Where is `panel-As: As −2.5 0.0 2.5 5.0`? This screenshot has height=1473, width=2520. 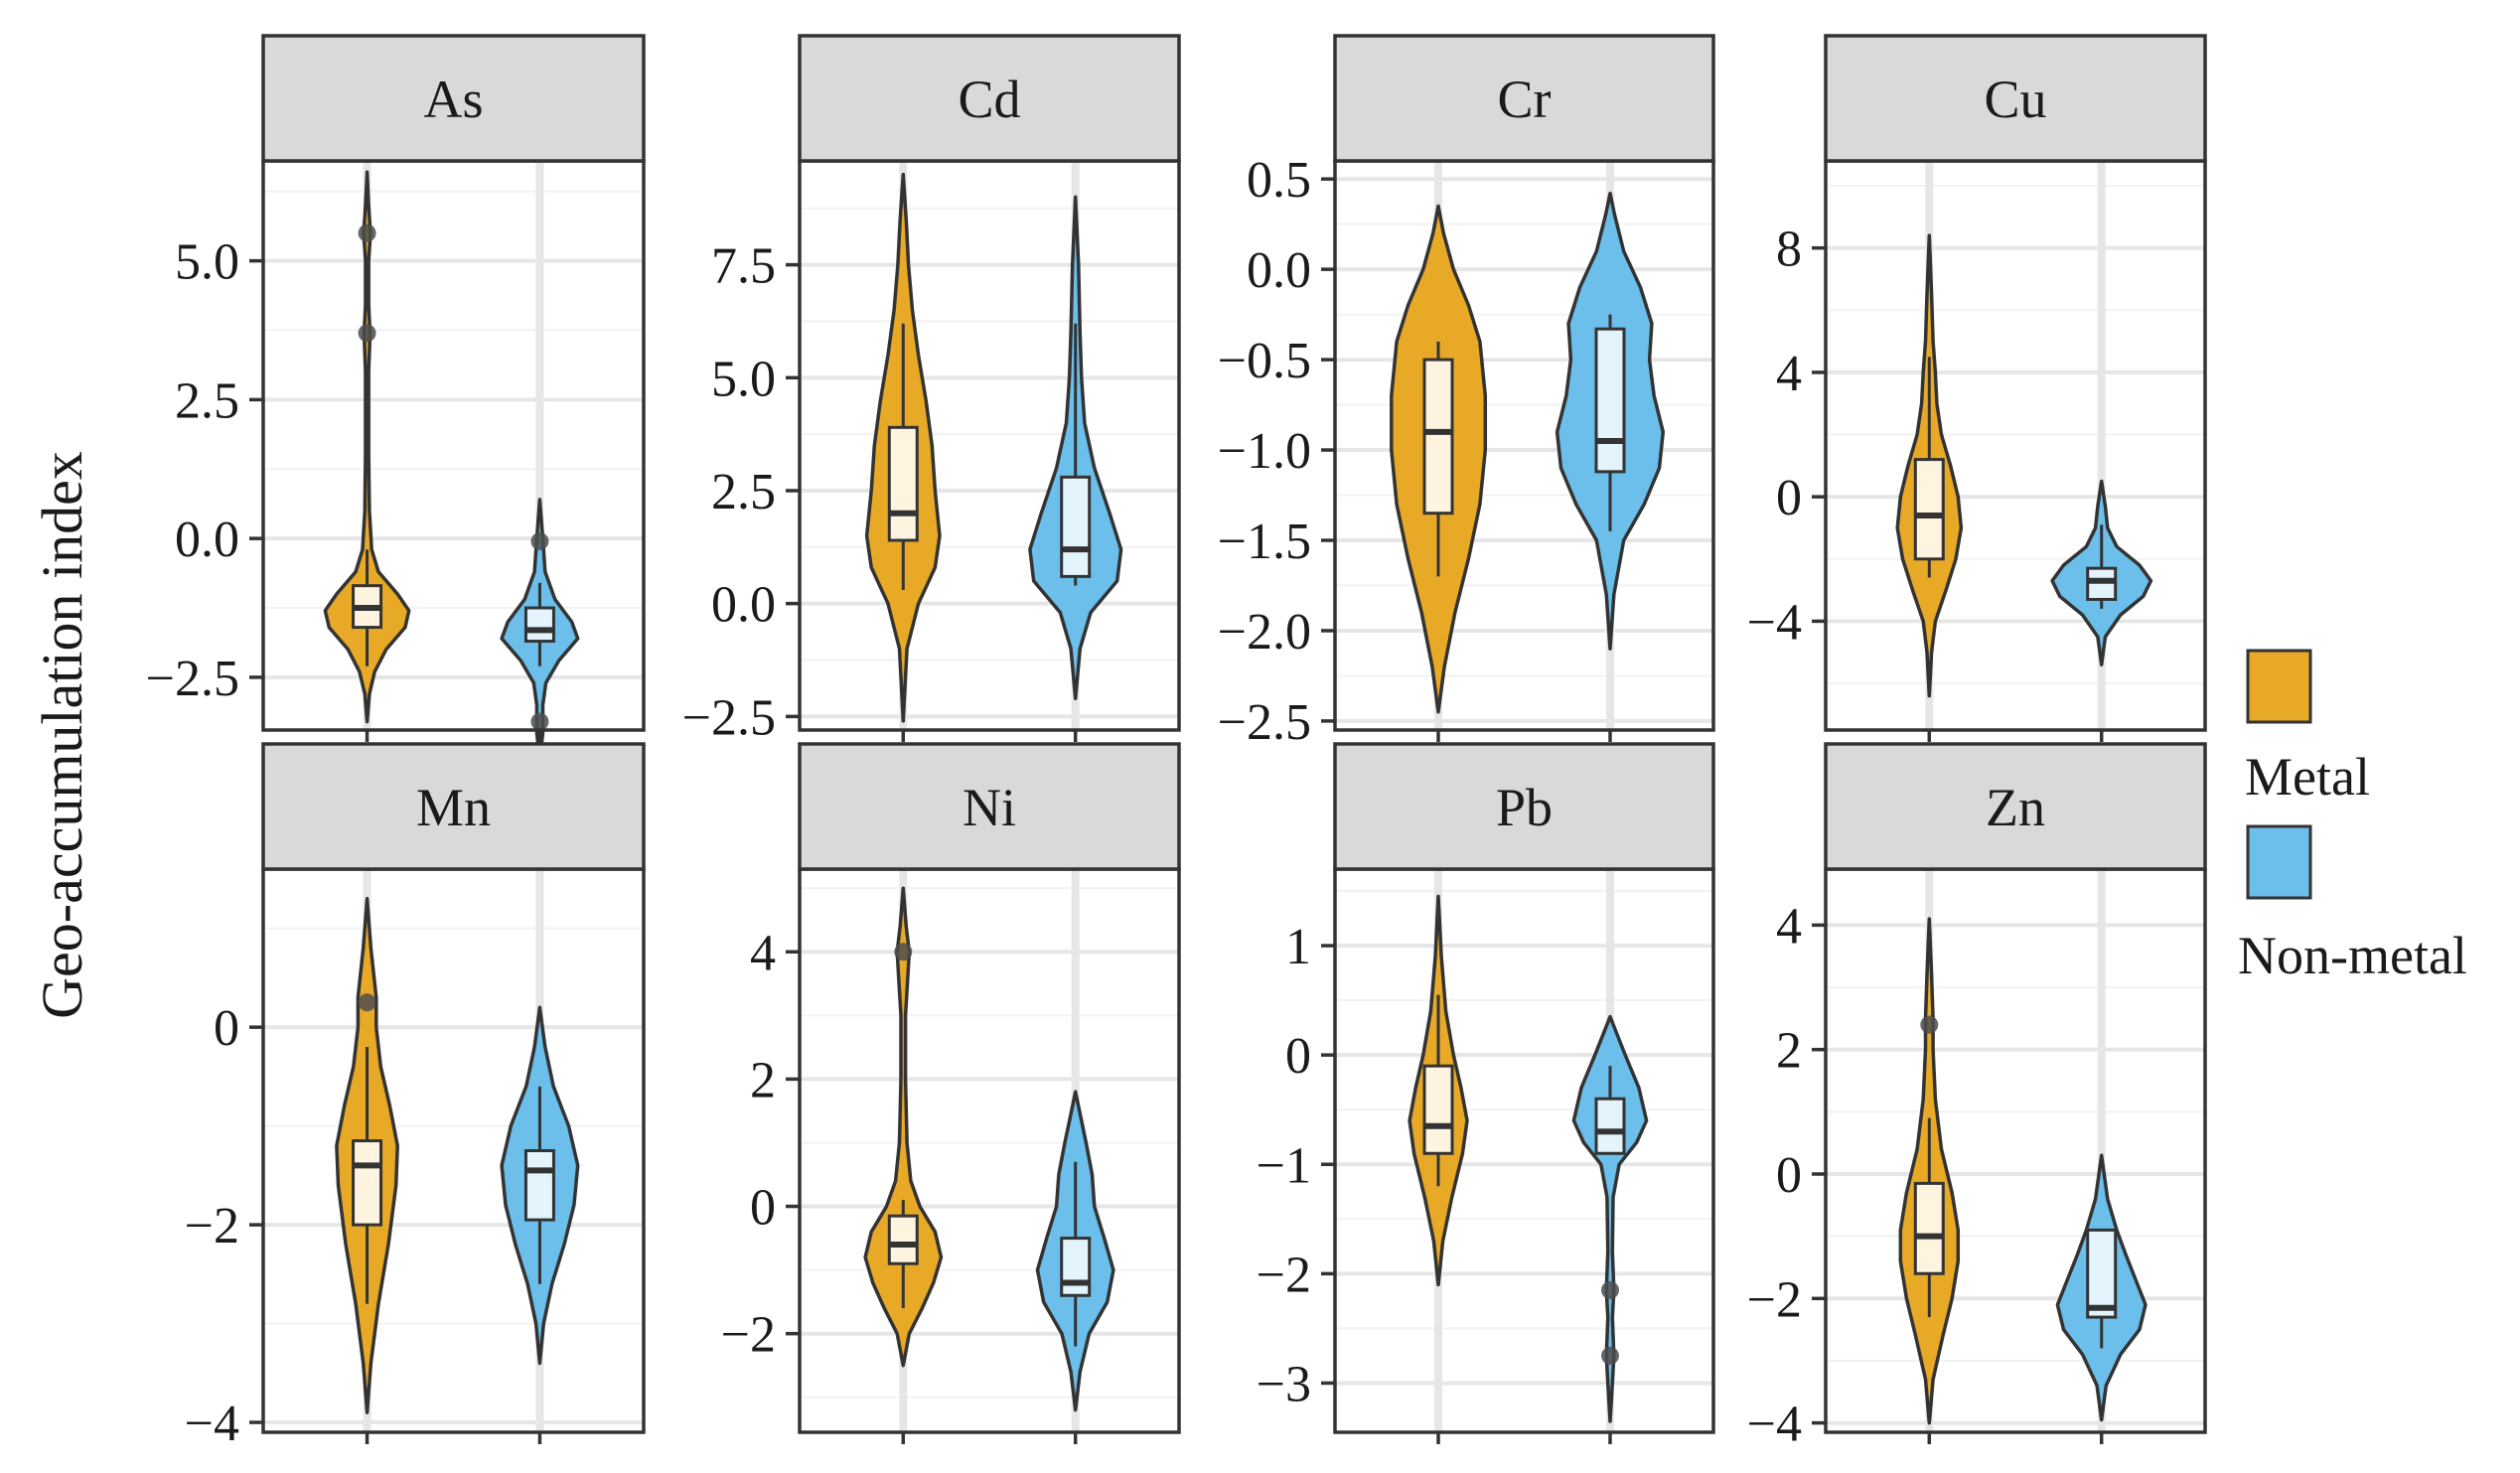 panel-As: As −2.5 0.0 2.5 5.0 is located at coordinates (396, 399).